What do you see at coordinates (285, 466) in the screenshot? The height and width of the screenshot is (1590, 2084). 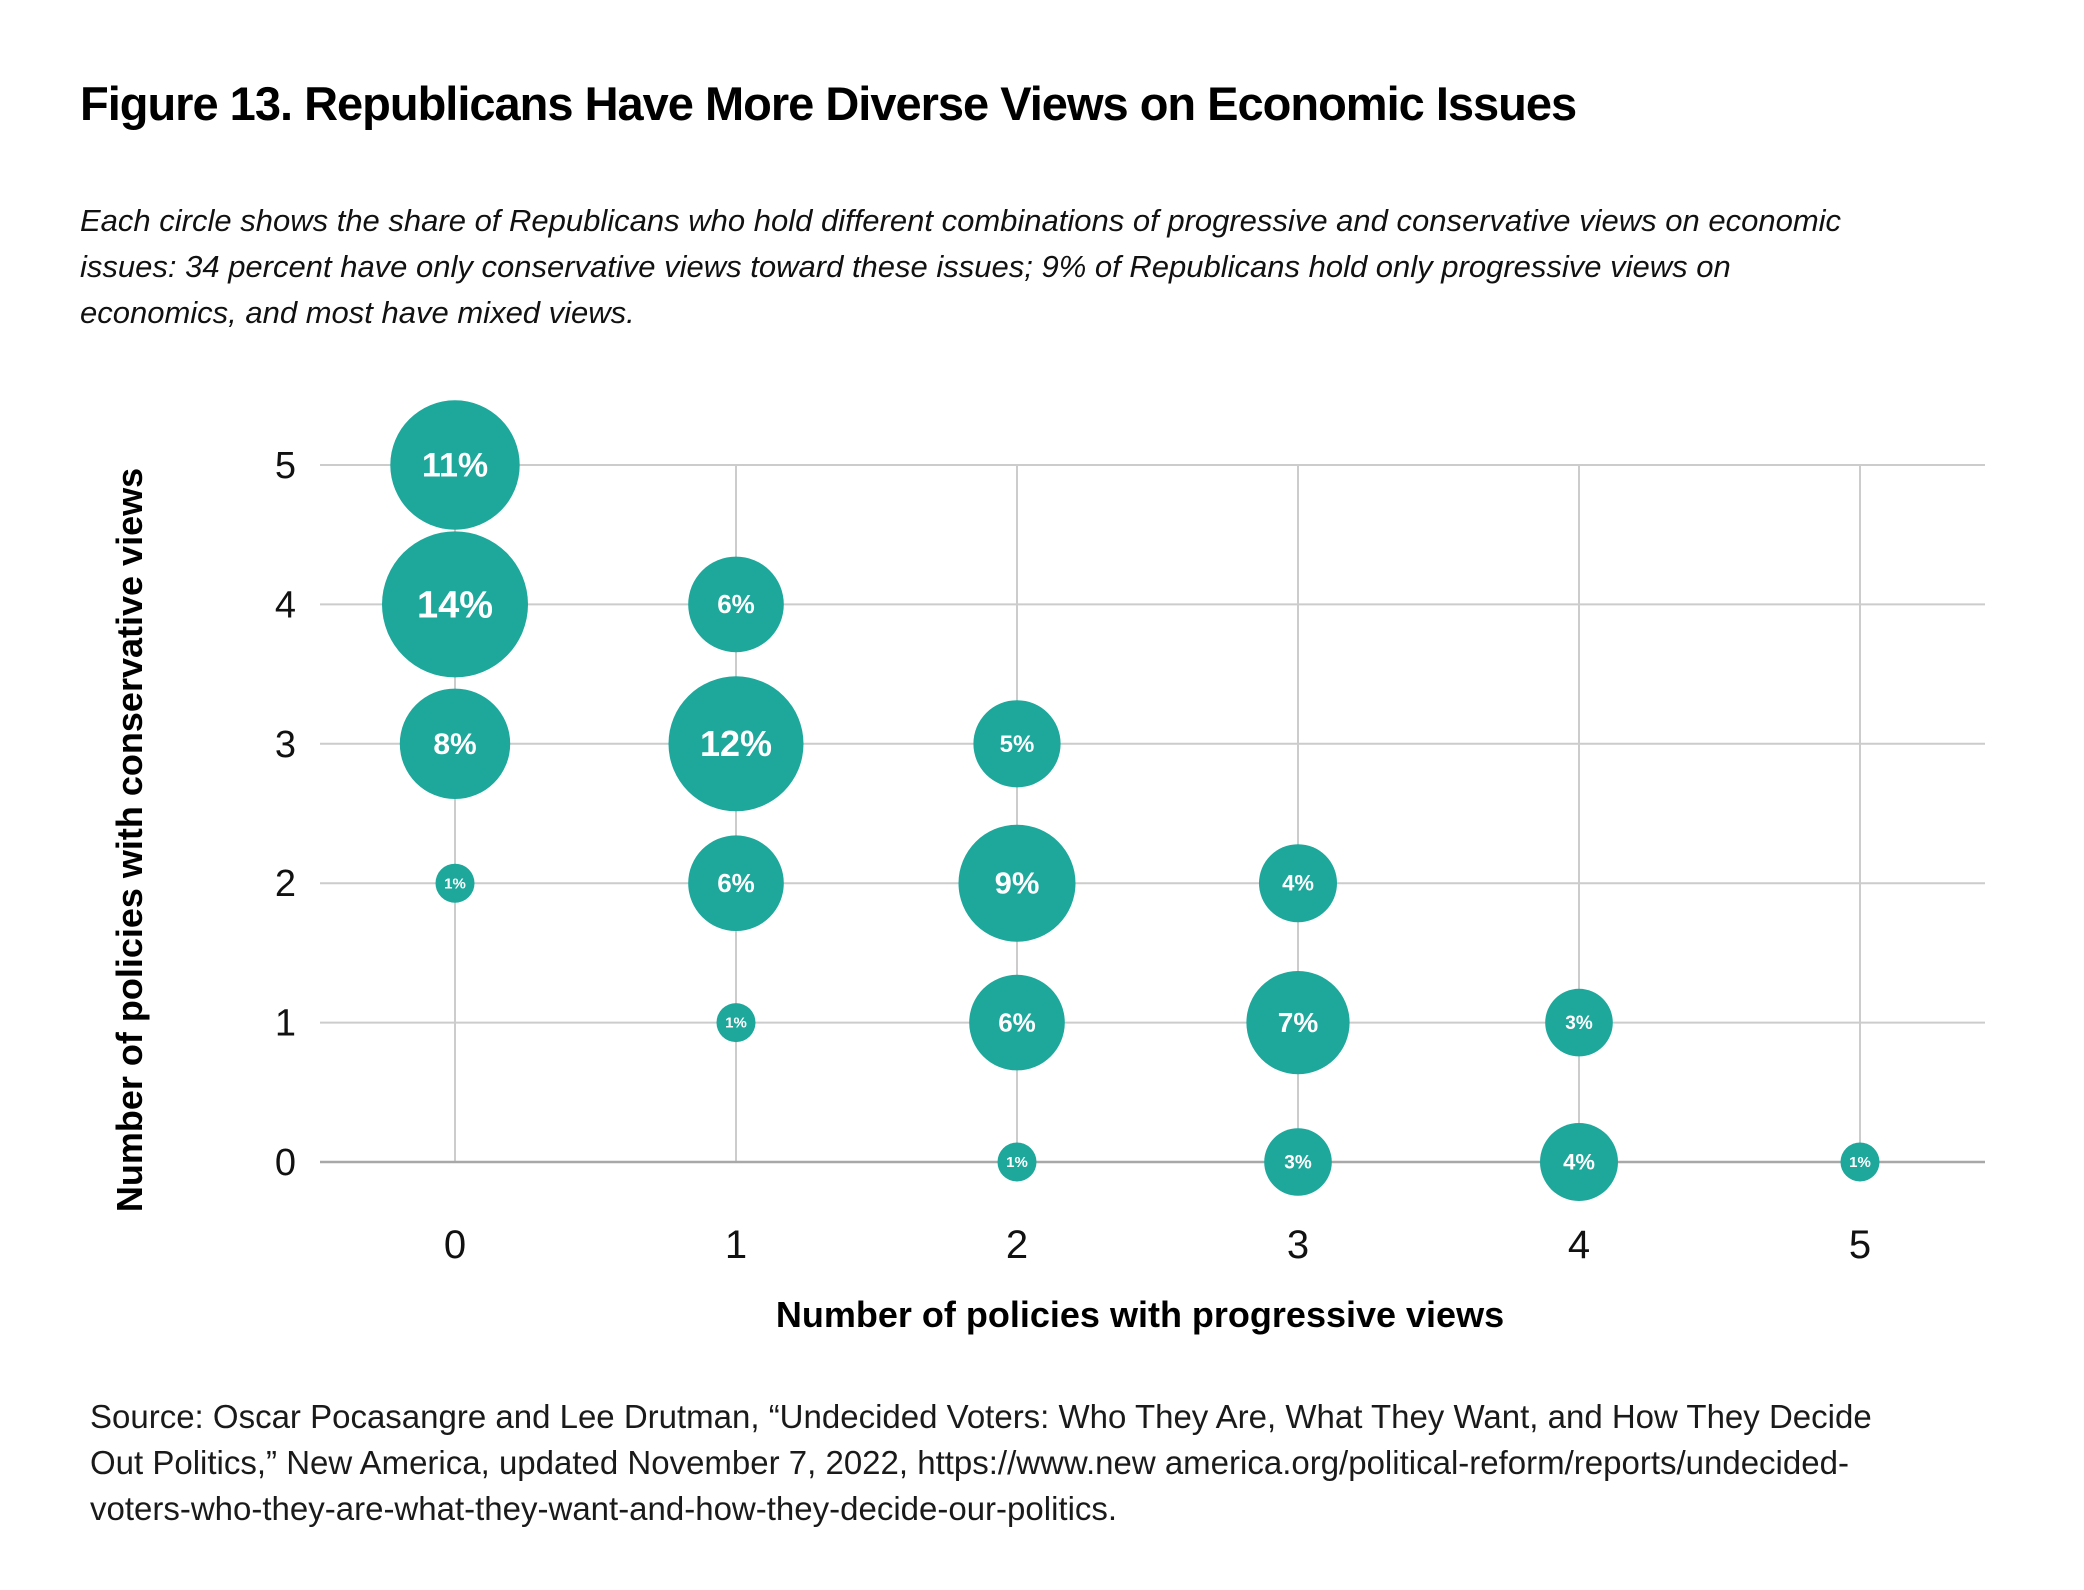 I see `y-tick-label: 5` at bounding box center [285, 466].